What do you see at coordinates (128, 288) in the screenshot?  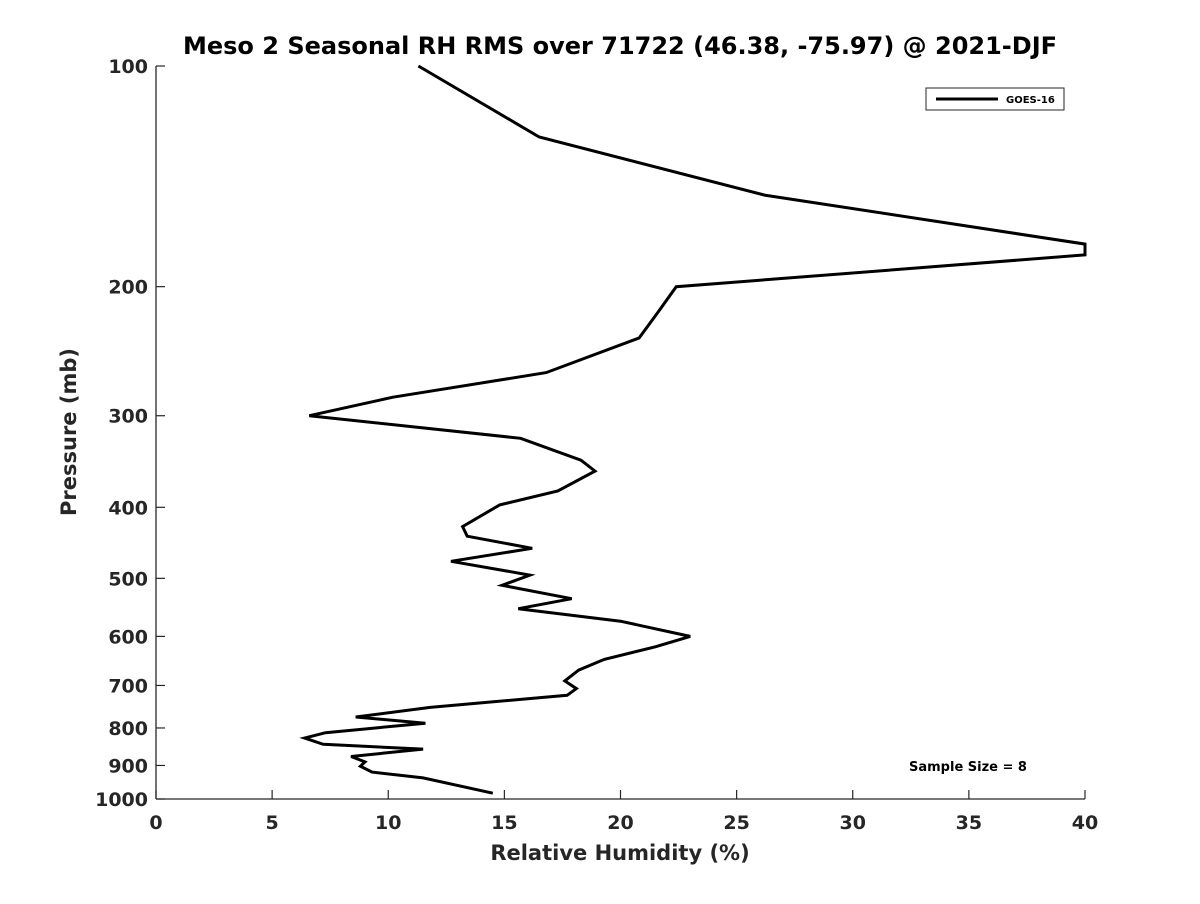 I see `y-tick-label: 200` at bounding box center [128, 288].